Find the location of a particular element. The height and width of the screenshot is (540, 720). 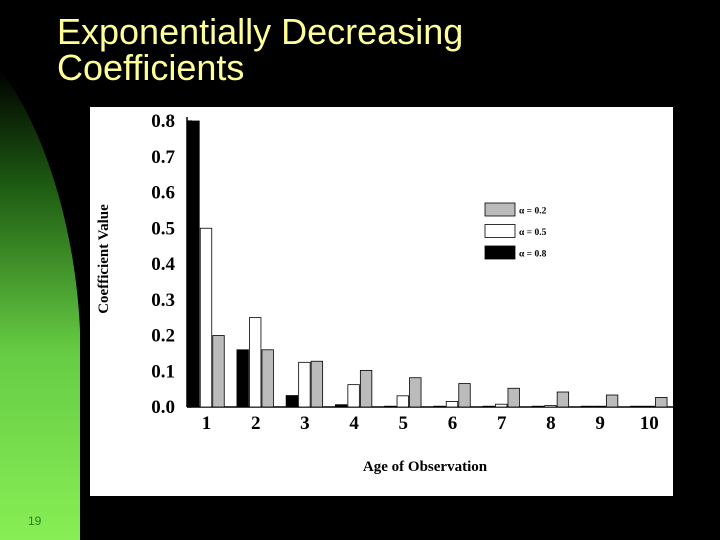

y-tick-label: 0.8 is located at coordinates (163, 121).